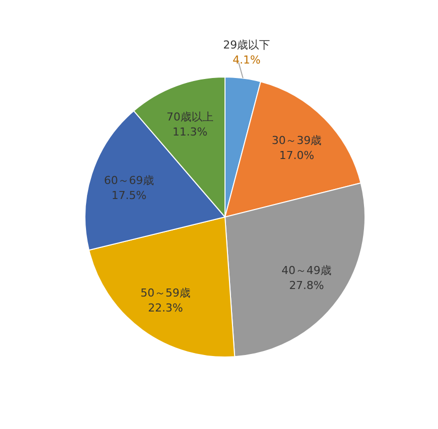  Describe the element at coordinates (306, 285) in the screenshot. I see `data-label: 27.8%` at that location.